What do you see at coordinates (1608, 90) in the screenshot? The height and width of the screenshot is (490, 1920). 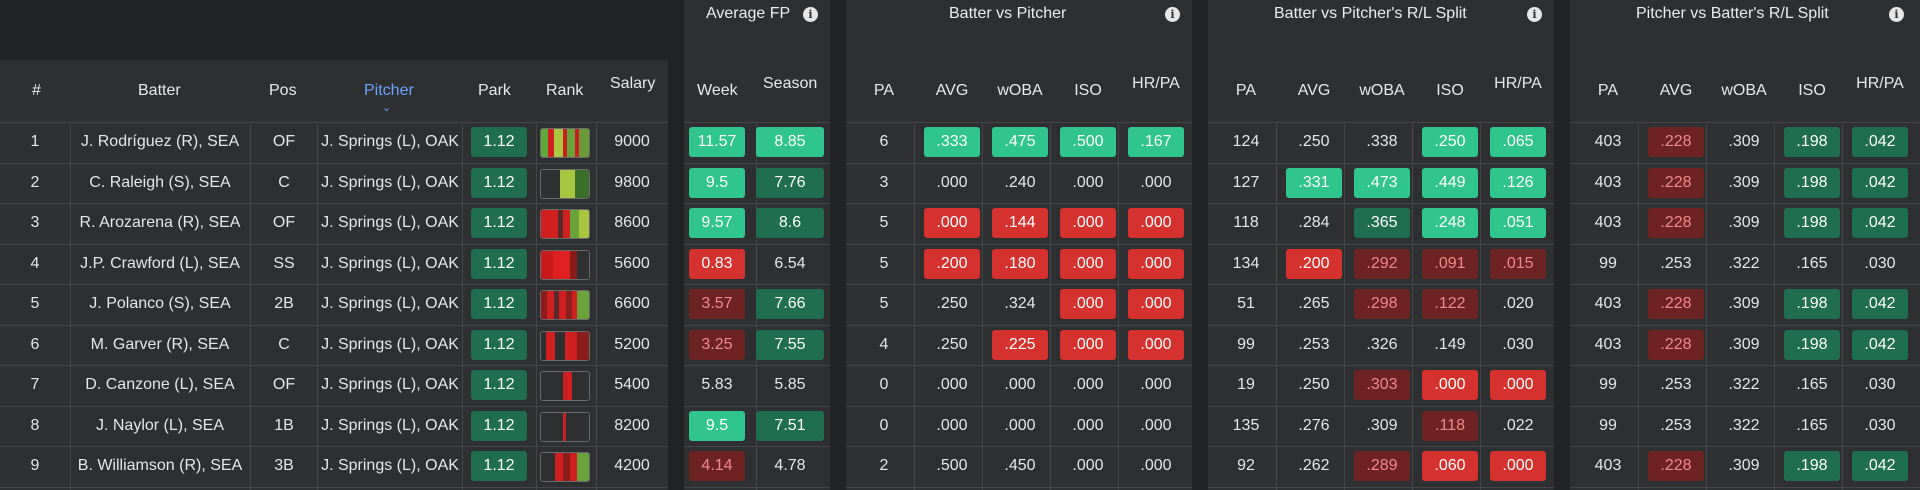 I see `col-header-pvs-pa: PA` at bounding box center [1608, 90].